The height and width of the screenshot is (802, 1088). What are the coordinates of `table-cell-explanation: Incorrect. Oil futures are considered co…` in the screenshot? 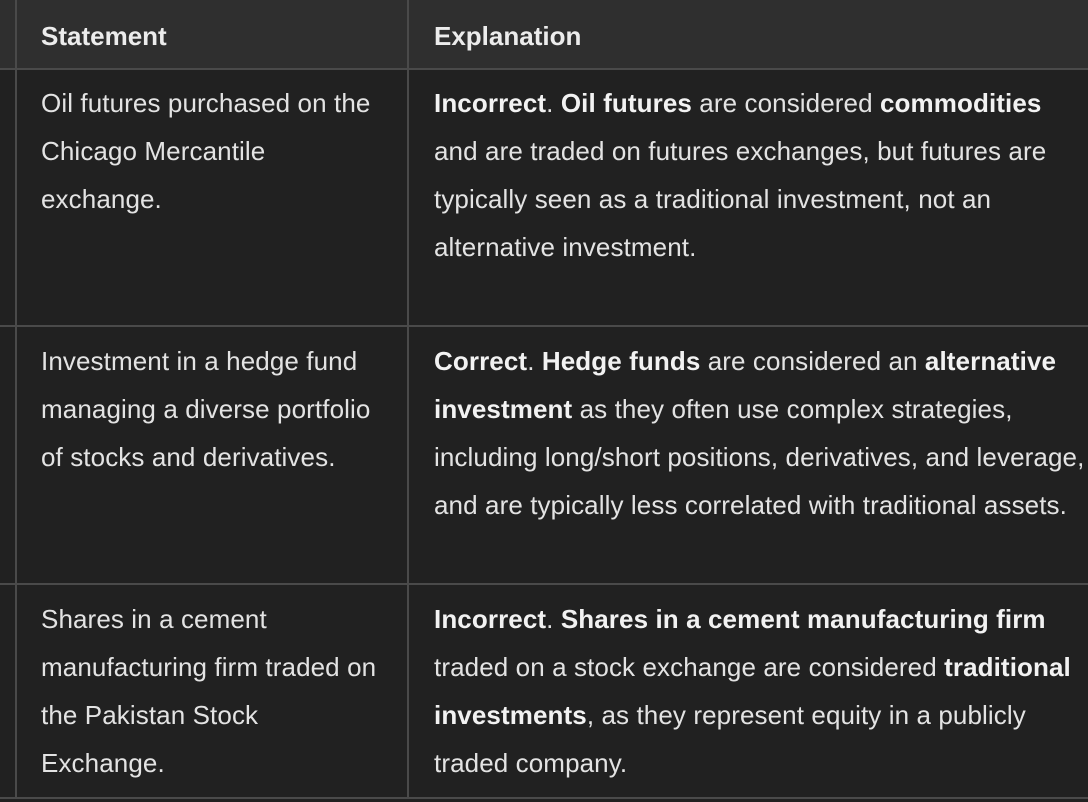 It's located at (740, 175).